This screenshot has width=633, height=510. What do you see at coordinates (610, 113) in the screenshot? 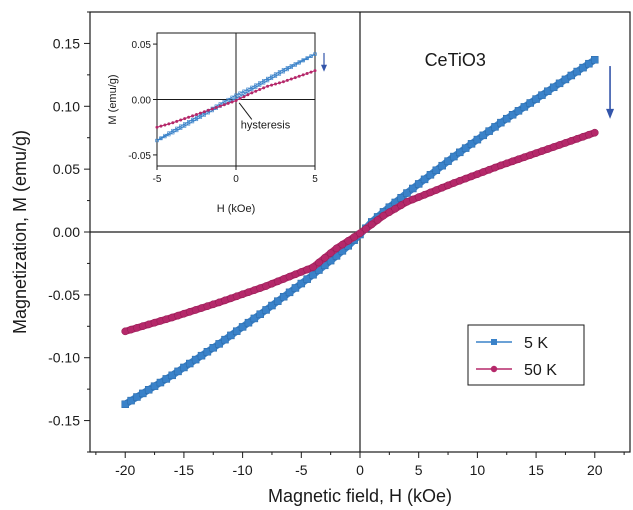
I see `arrow-head` at bounding box center [610, 113].